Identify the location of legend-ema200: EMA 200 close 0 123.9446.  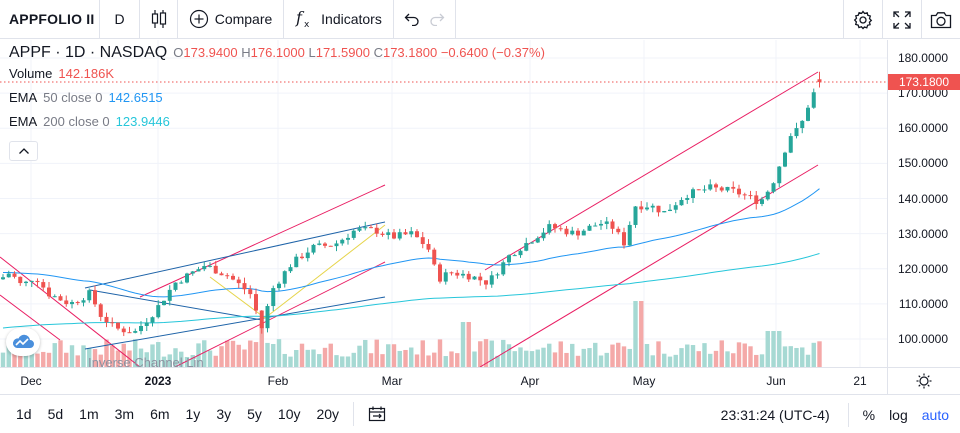
(89, 121).